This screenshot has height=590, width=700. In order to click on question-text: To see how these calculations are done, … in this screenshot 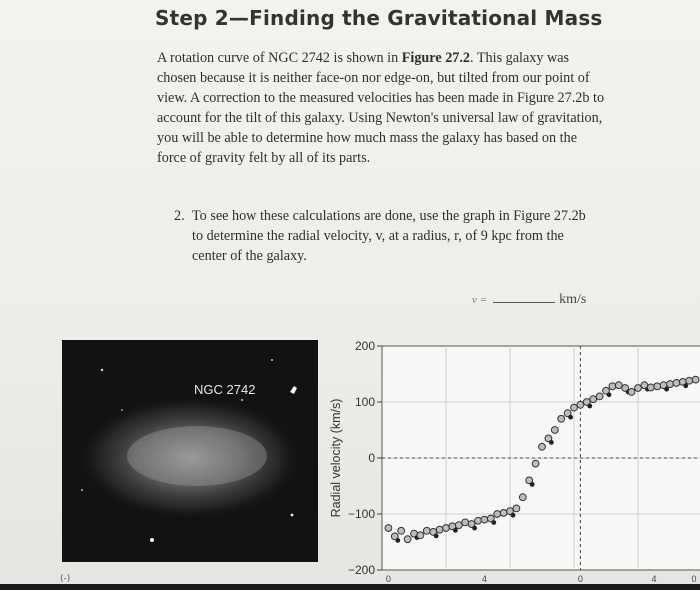, I will do `click(389, 236)`.